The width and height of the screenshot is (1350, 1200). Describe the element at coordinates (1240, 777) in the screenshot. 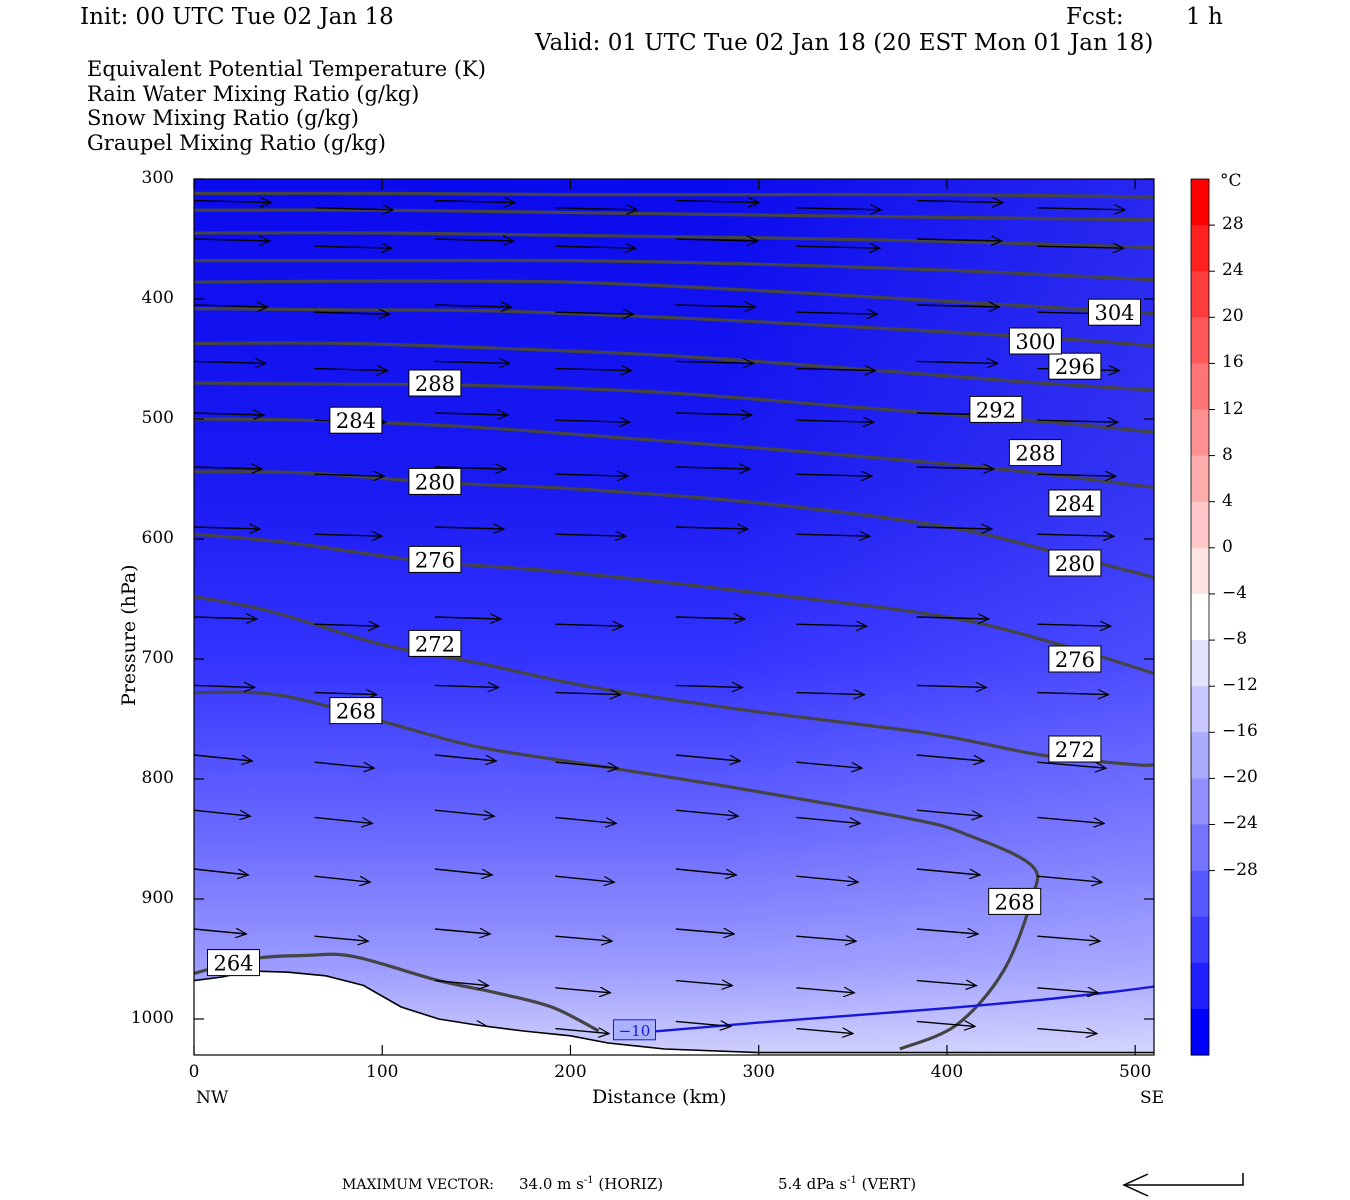

I see `colorbar-tick-label: −20` at that location.